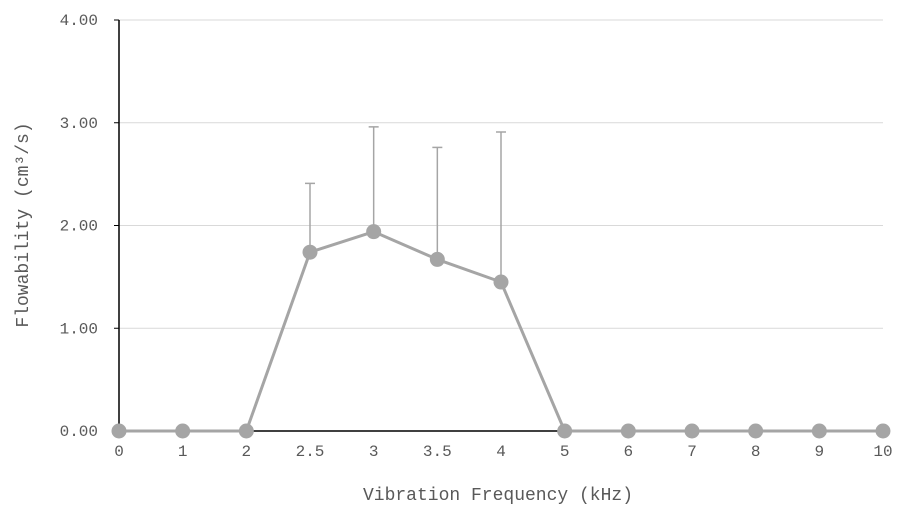 The height and width of the screenshot is (507, 899). I want to click on y-tick-label: 2.00, so click(79, 227).